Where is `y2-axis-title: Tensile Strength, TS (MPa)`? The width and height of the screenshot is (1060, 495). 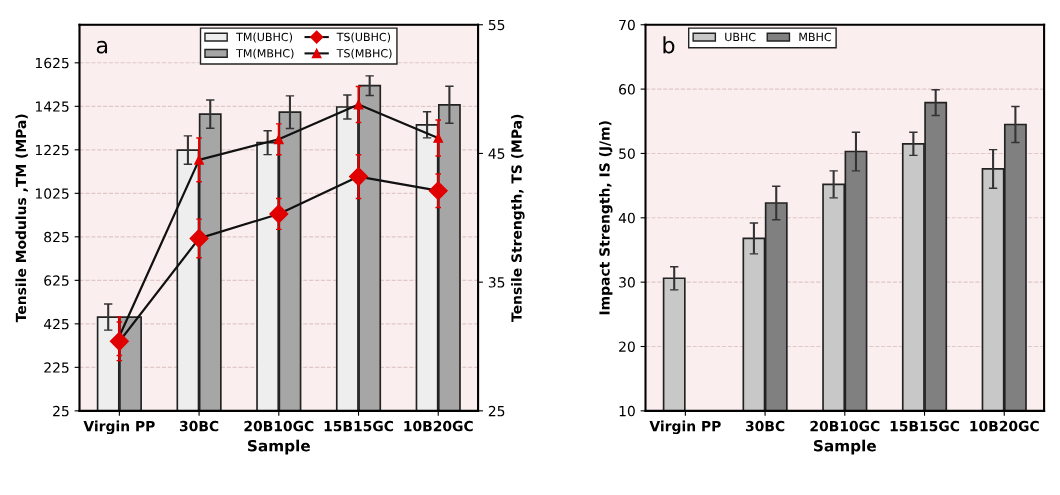 y2-axis-title: Tensile Strength, TS (MPa) is located at coordinates (518, 218).